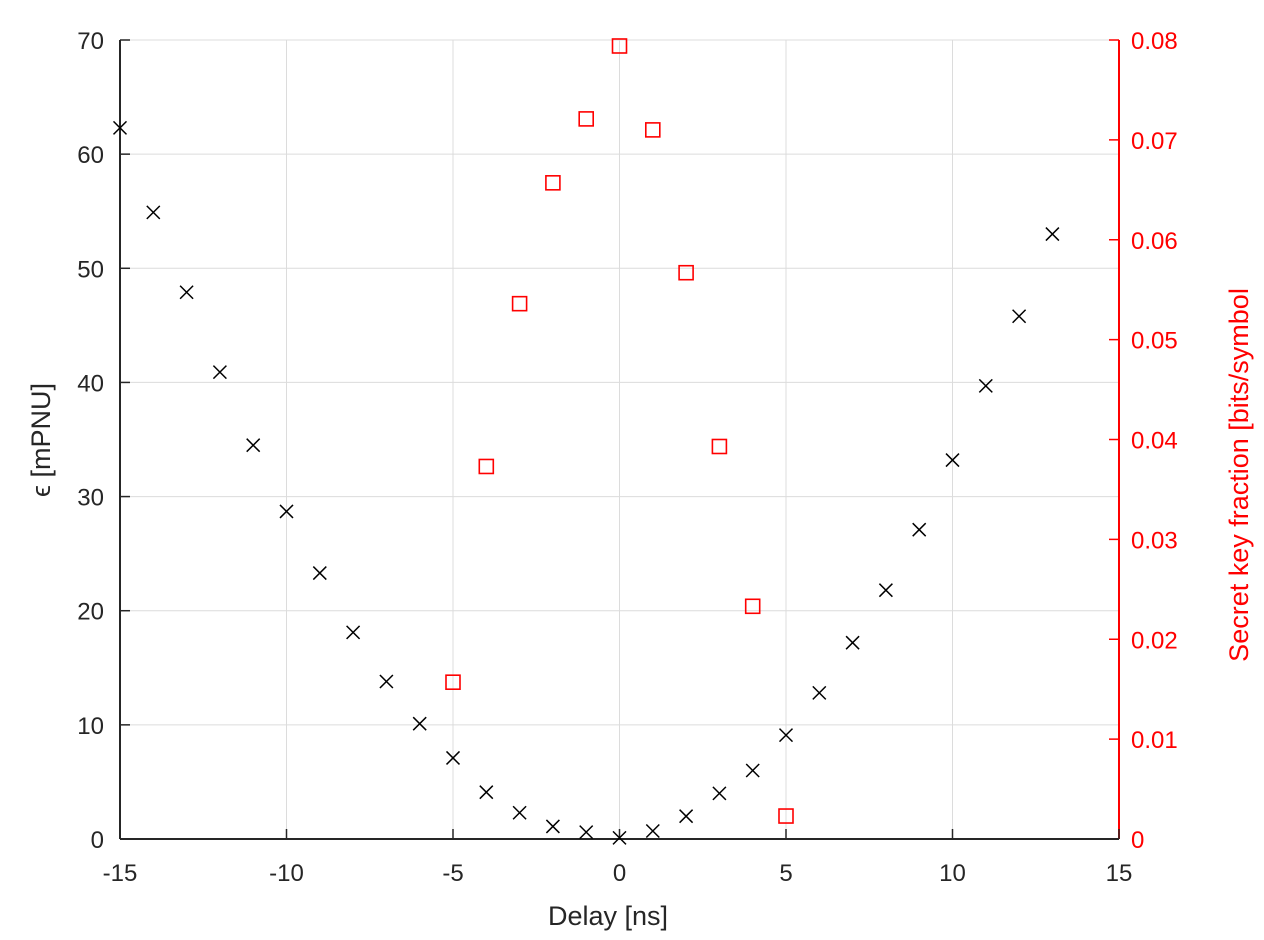  Describe the element at coordinates (1154, 341) in the screenshot. I see `right-y-tick-label: 0.05` at that location.